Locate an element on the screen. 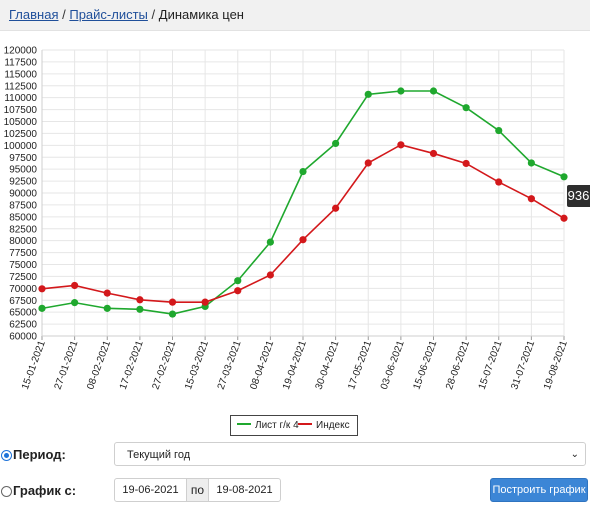  breadcrumb: Главная / Прайс-листы / Динамика цен is located at coordinates (126, 14).